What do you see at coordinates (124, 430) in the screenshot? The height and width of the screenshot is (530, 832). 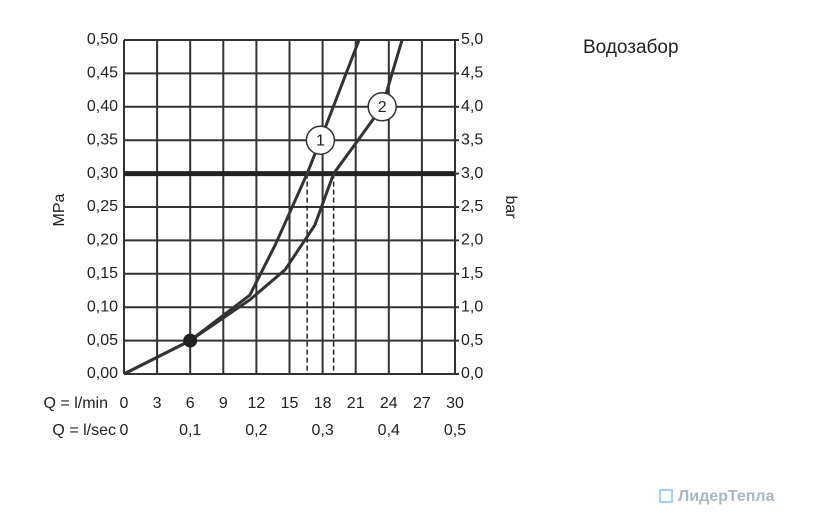 I see `x2-tick-label: 0` at bounding box center [124, 430].